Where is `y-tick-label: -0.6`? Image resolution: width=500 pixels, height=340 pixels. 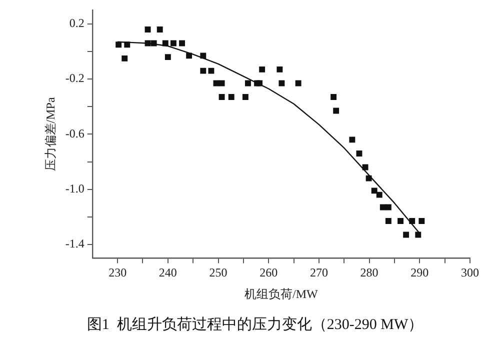 y-tick-label: -0.6 is located at coordinates (74, 133).